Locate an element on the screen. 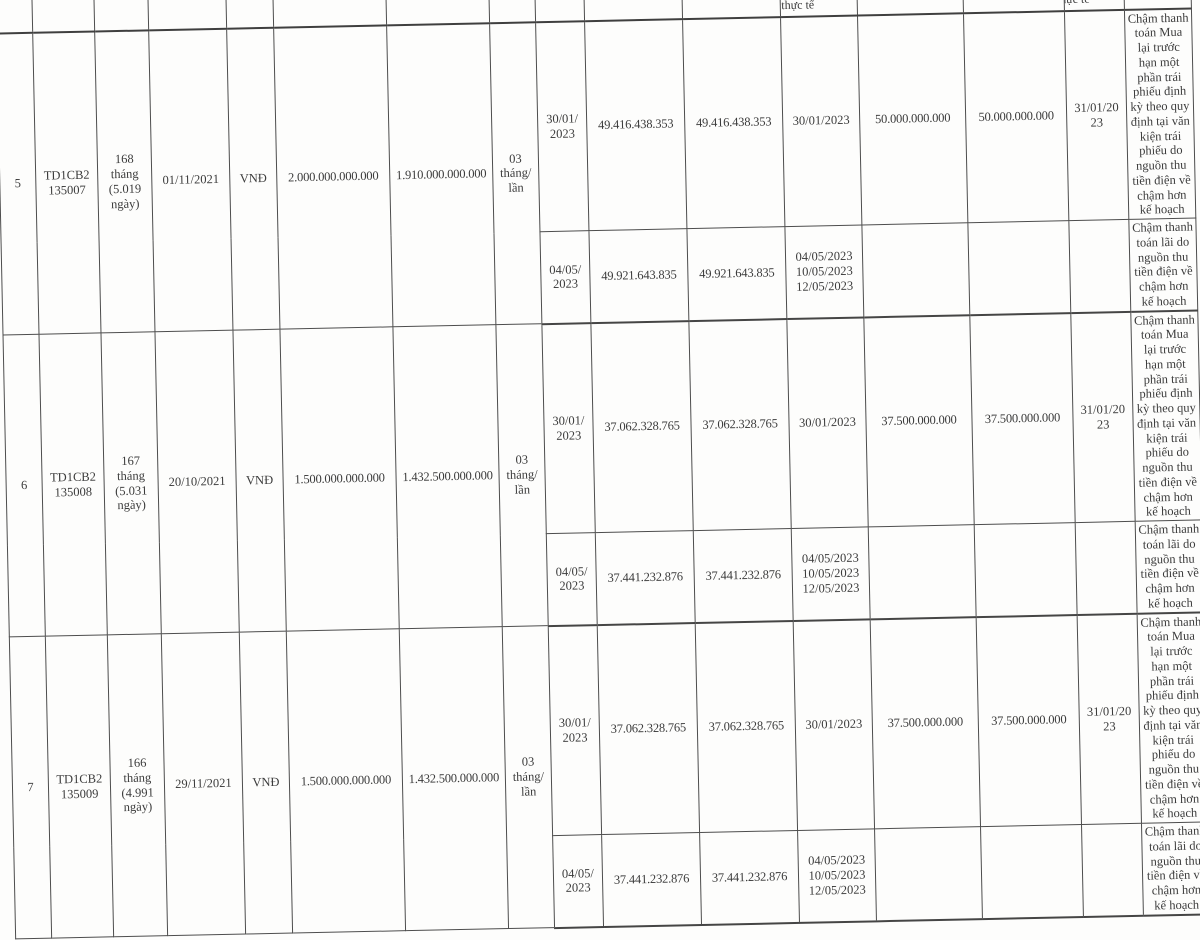  row6-payment1-interest-paid: 37.062.328.765 is located at coordinates (740, 424).